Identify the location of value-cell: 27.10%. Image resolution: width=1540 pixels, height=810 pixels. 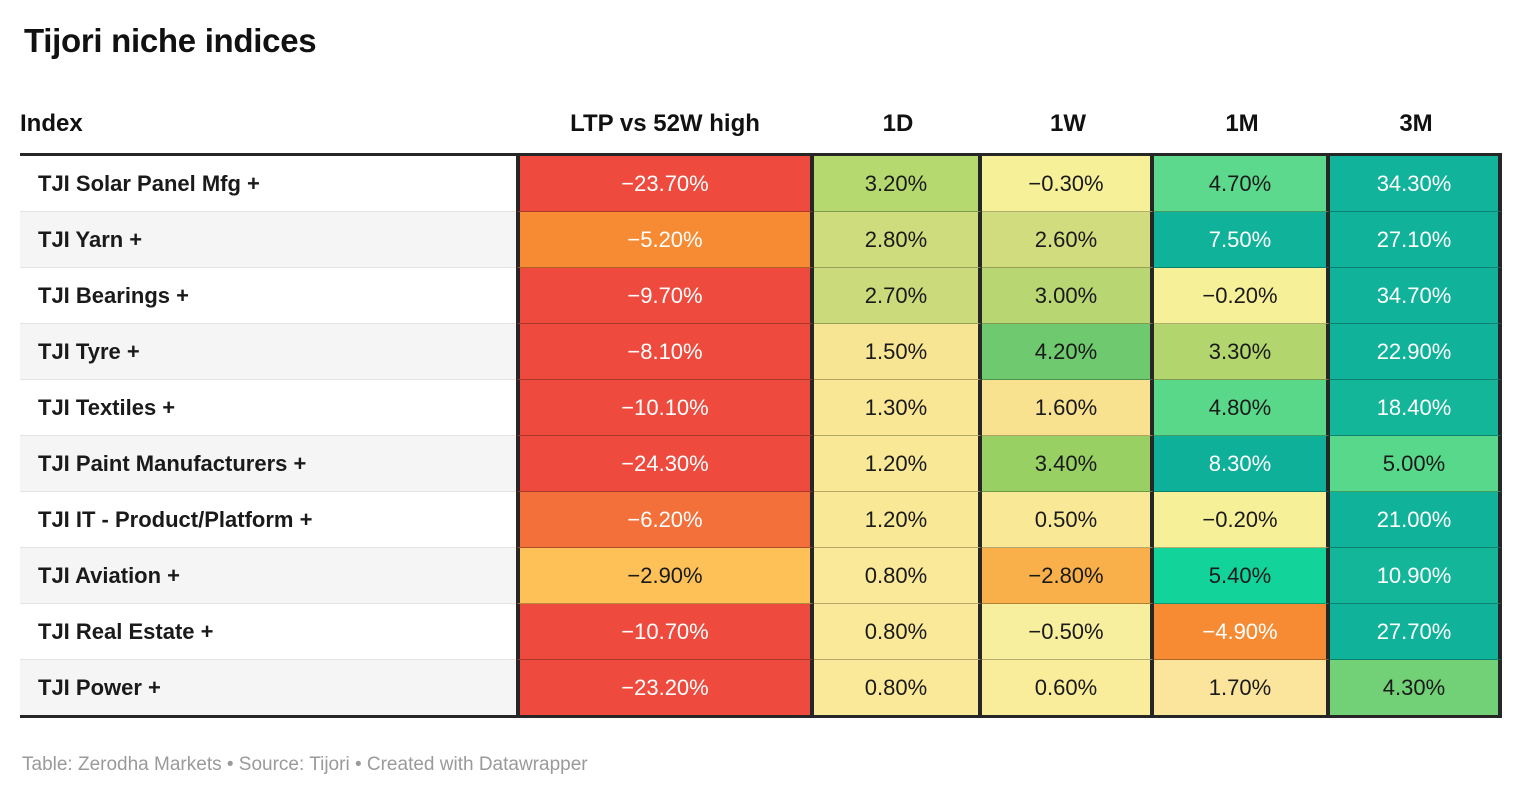
(1416, 240).